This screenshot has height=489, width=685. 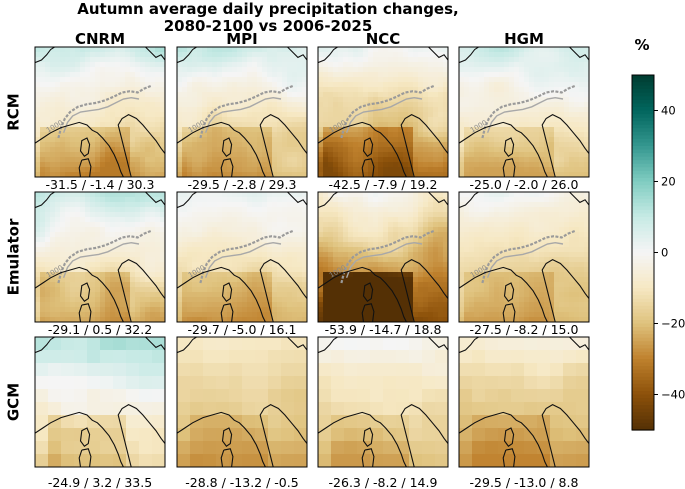 I want to click on panel-rcm-hgm: 1000-25.0 / -2.0 / 26.0, so click(x=524, y=119).